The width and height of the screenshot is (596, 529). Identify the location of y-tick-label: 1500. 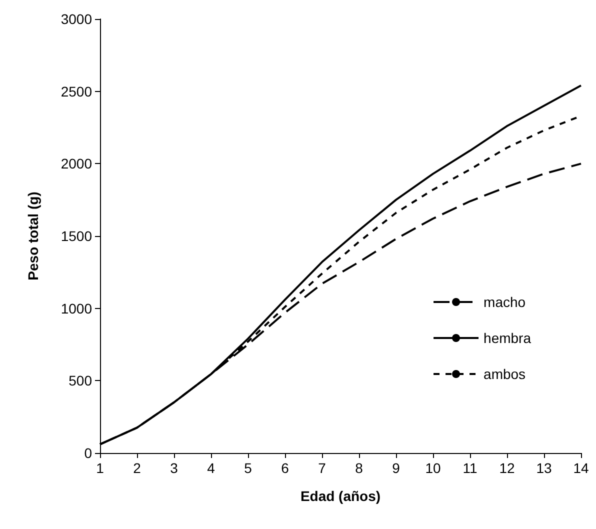
(76, 236).